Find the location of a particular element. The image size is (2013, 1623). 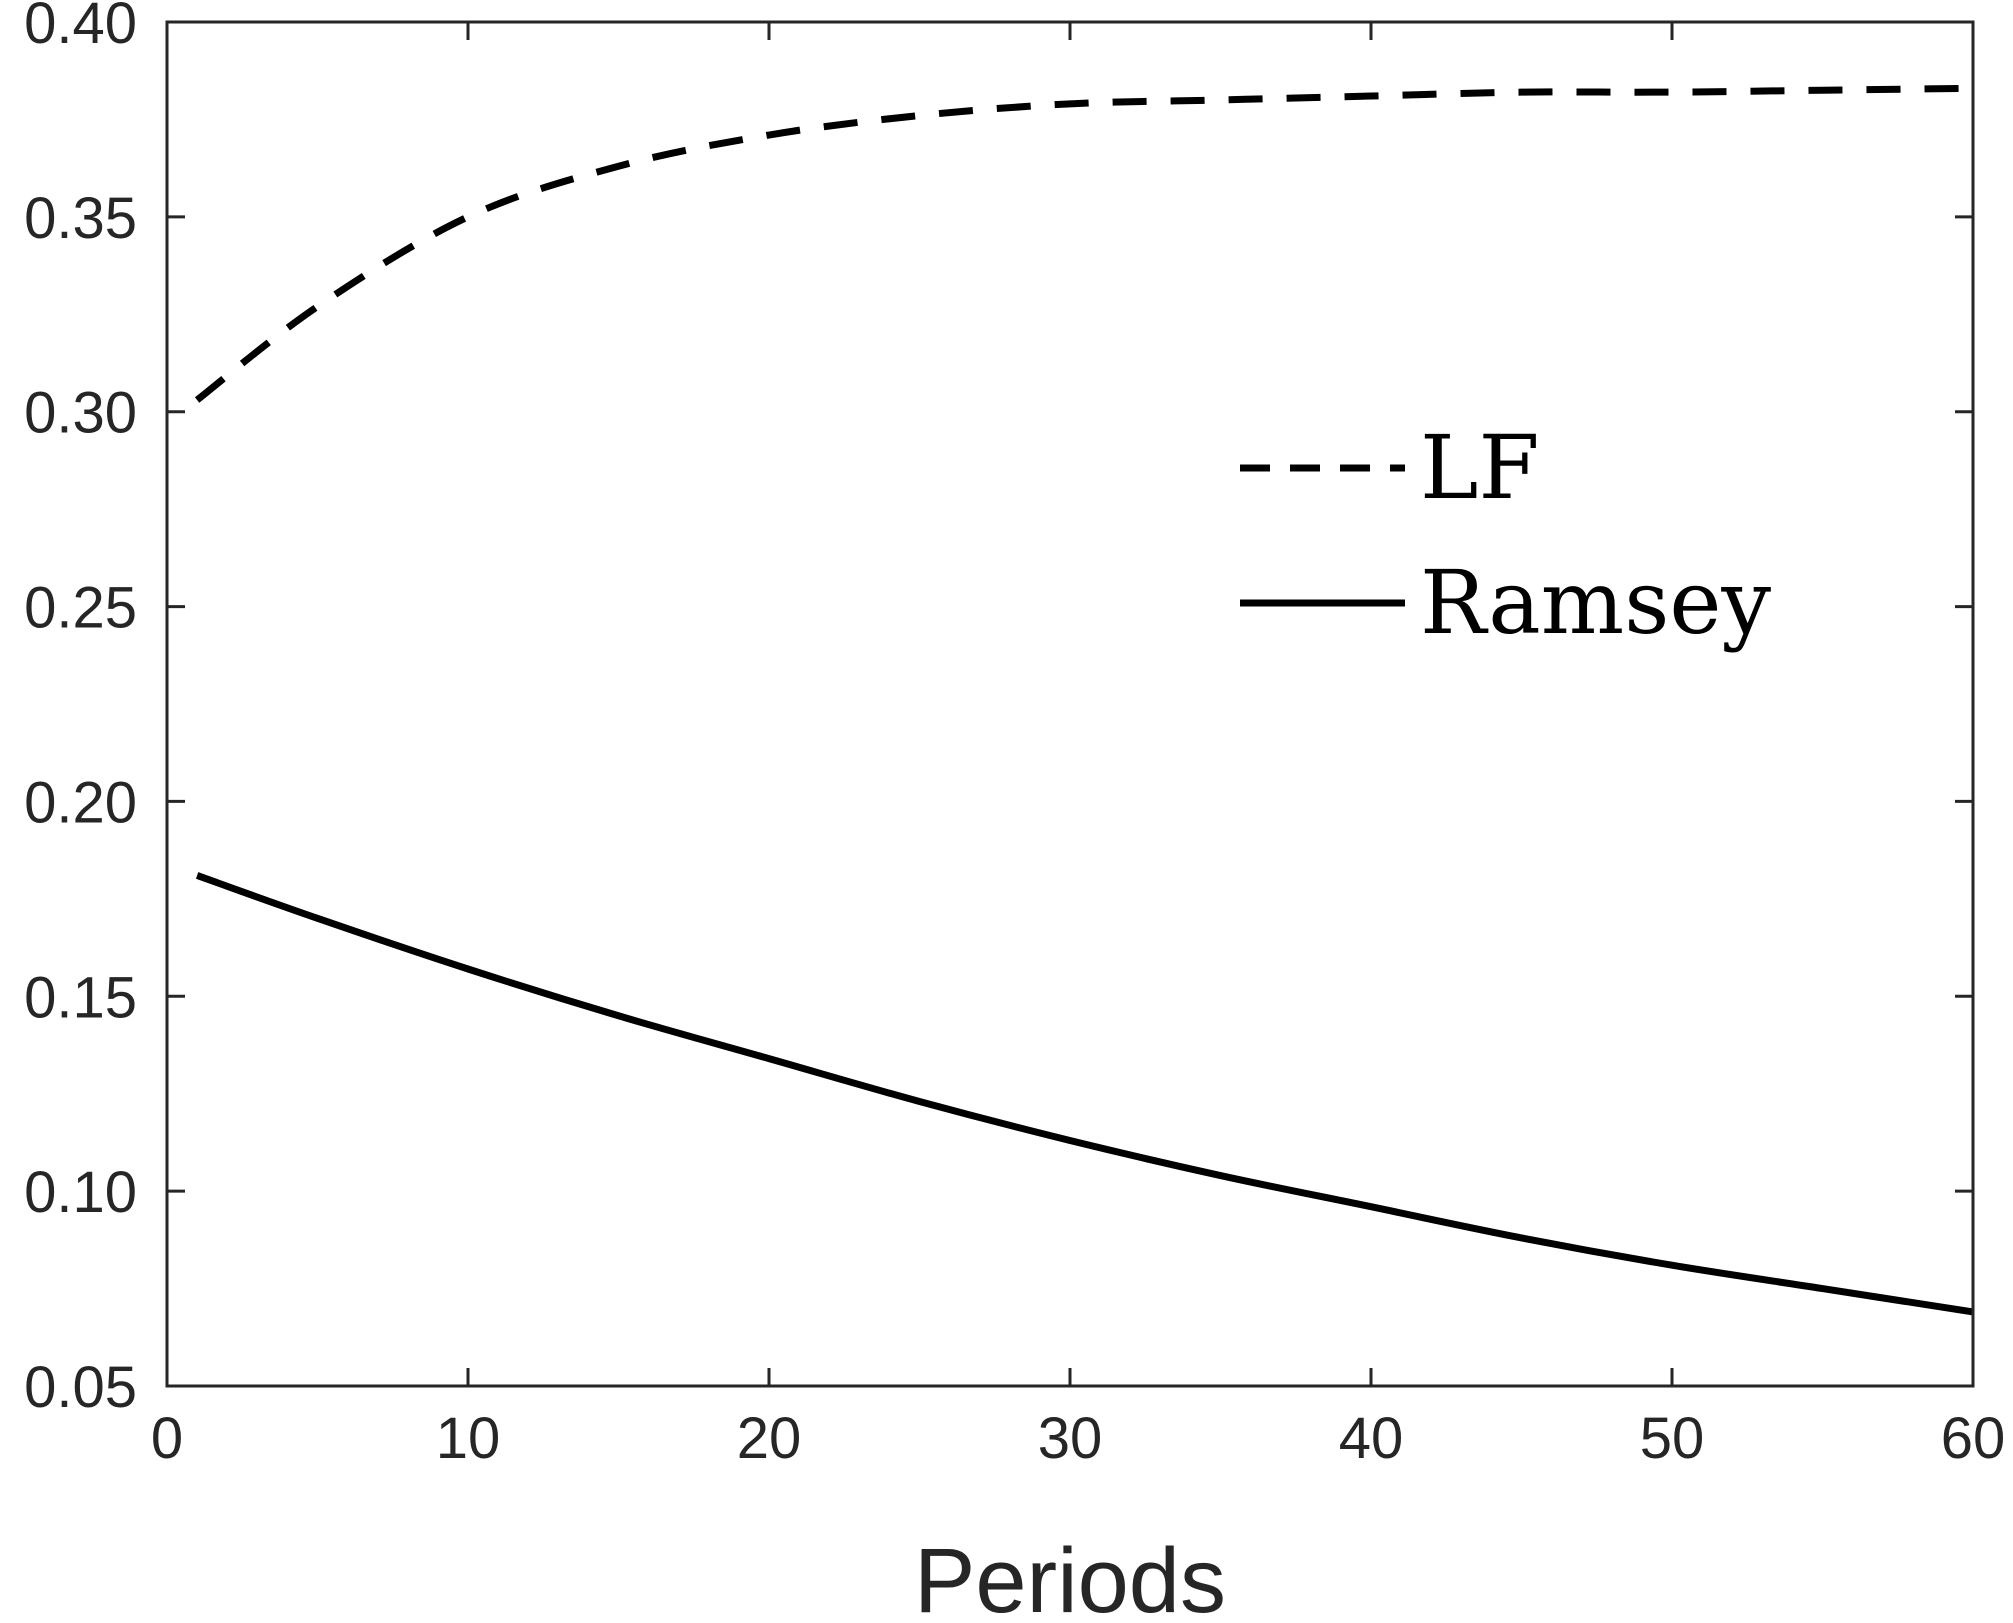

legend: LF Ramsey is located at coordinates (1505, 535).